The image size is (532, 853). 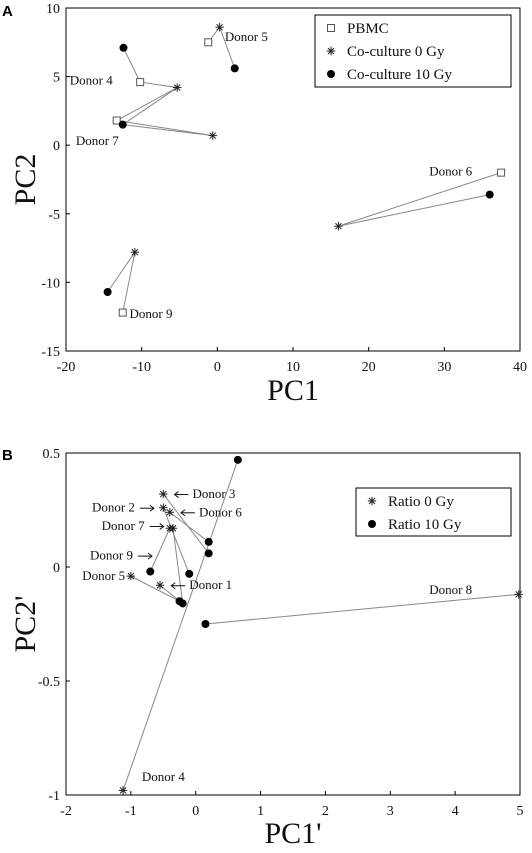 What do you see at coordinates (396, 52) in the screenshot?
I see `panel-a-legend-label: Co-culture 0 Gy` at bounding box center [396, 52].